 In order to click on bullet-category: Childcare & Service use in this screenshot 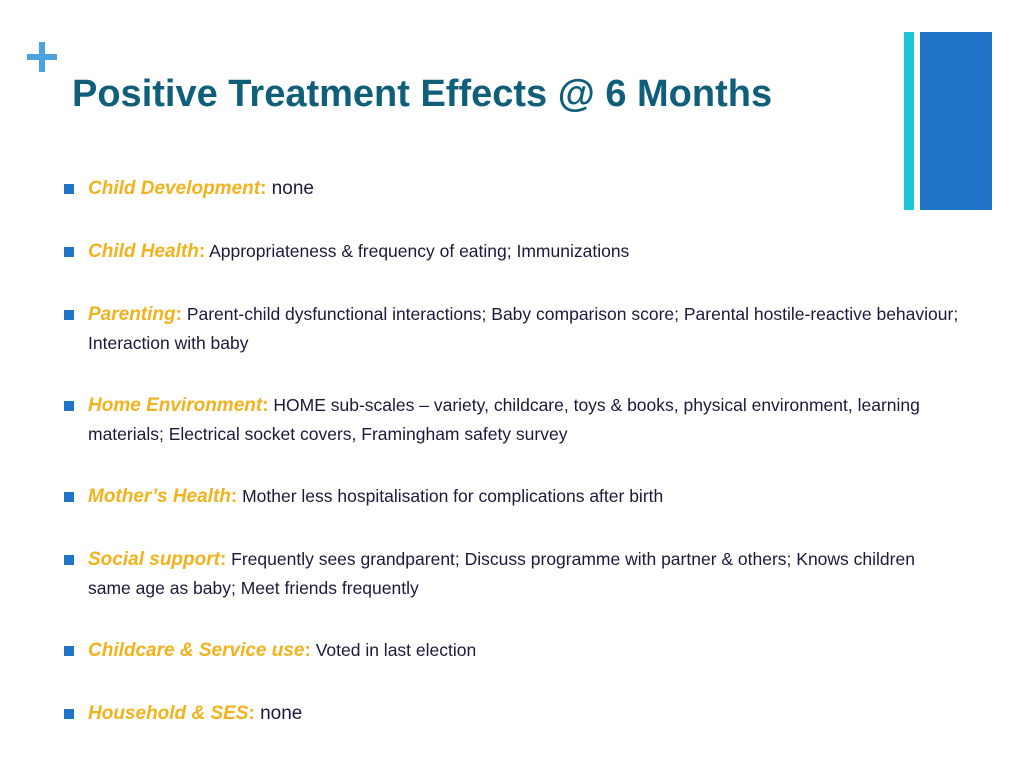, I will do `click(196, 650)`.